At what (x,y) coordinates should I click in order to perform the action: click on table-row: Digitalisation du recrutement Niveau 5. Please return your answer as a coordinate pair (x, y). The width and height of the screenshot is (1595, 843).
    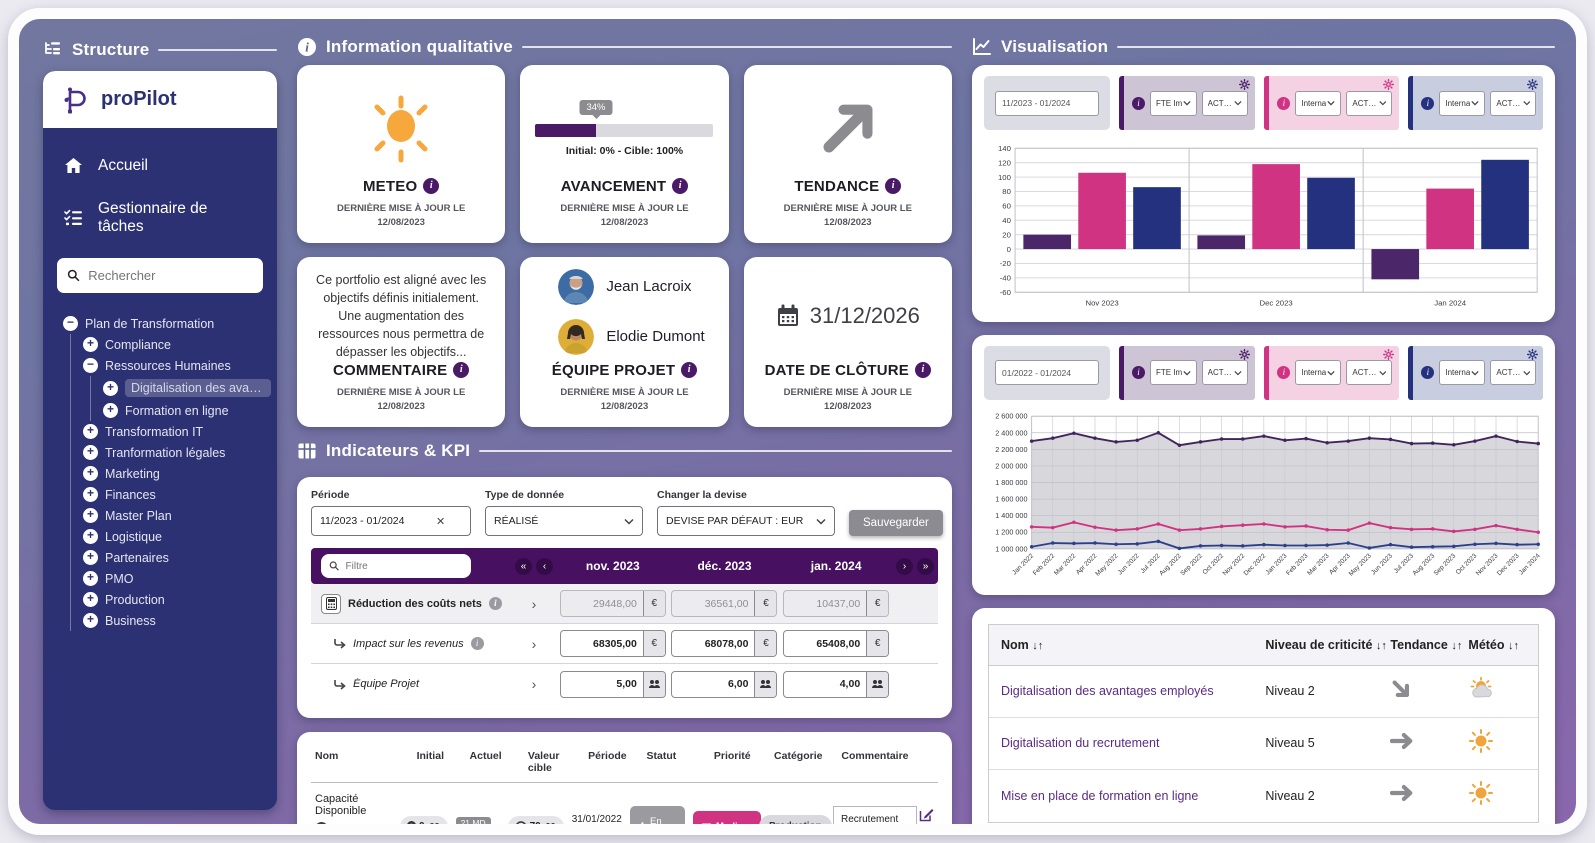
    Looking at the image, I should click on (1264, 744).